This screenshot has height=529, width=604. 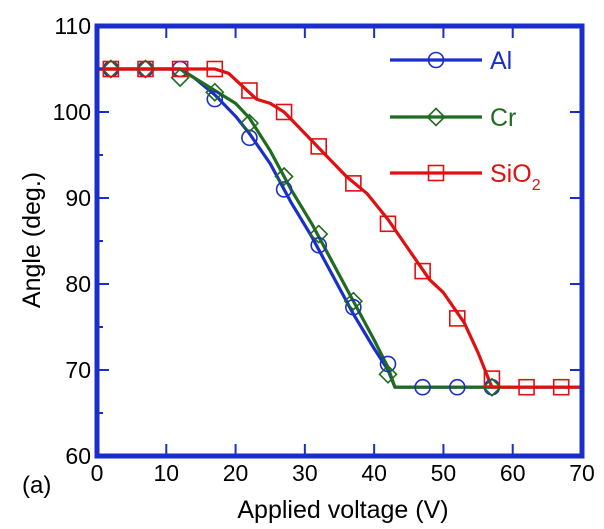 I want to click on y-axis-label: Angle (deg.), so click(x=32, y=240).